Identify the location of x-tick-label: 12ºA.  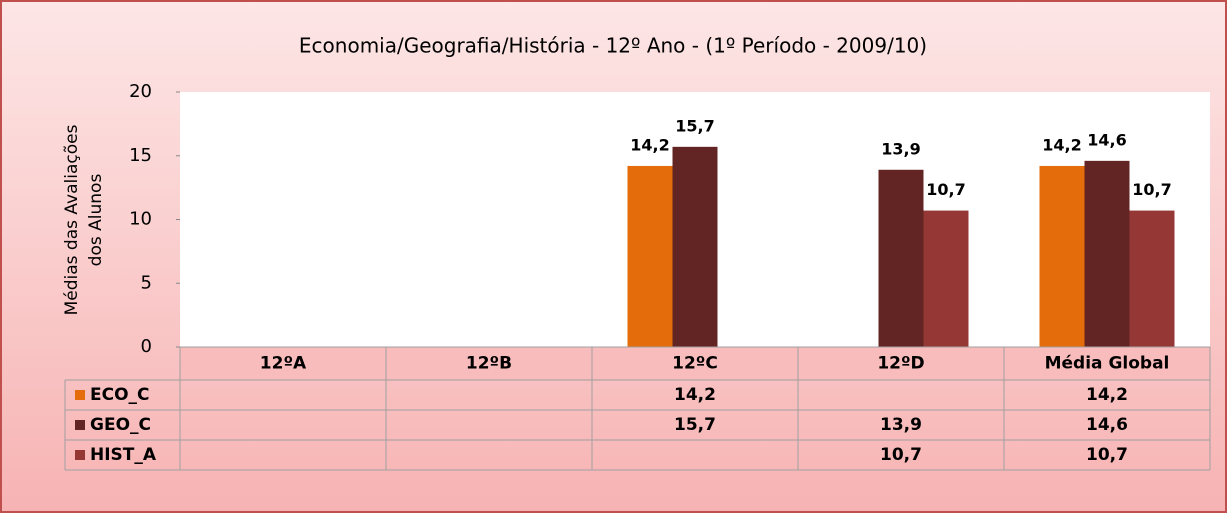
(283, 364).